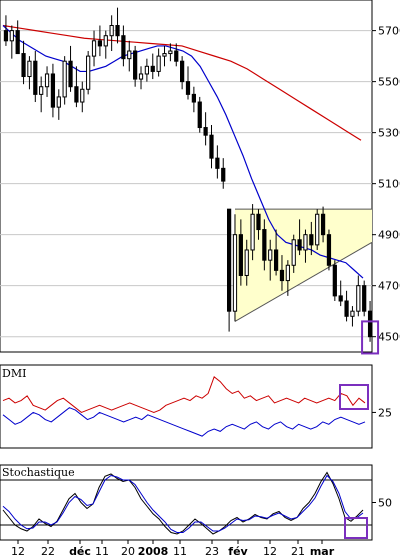 The height and width of the screenshot is (560, 400). What do you see at coordinates (238, 551) in the screenshot?
I see `x-tick-label: fév` at bounding box center [238, 551].